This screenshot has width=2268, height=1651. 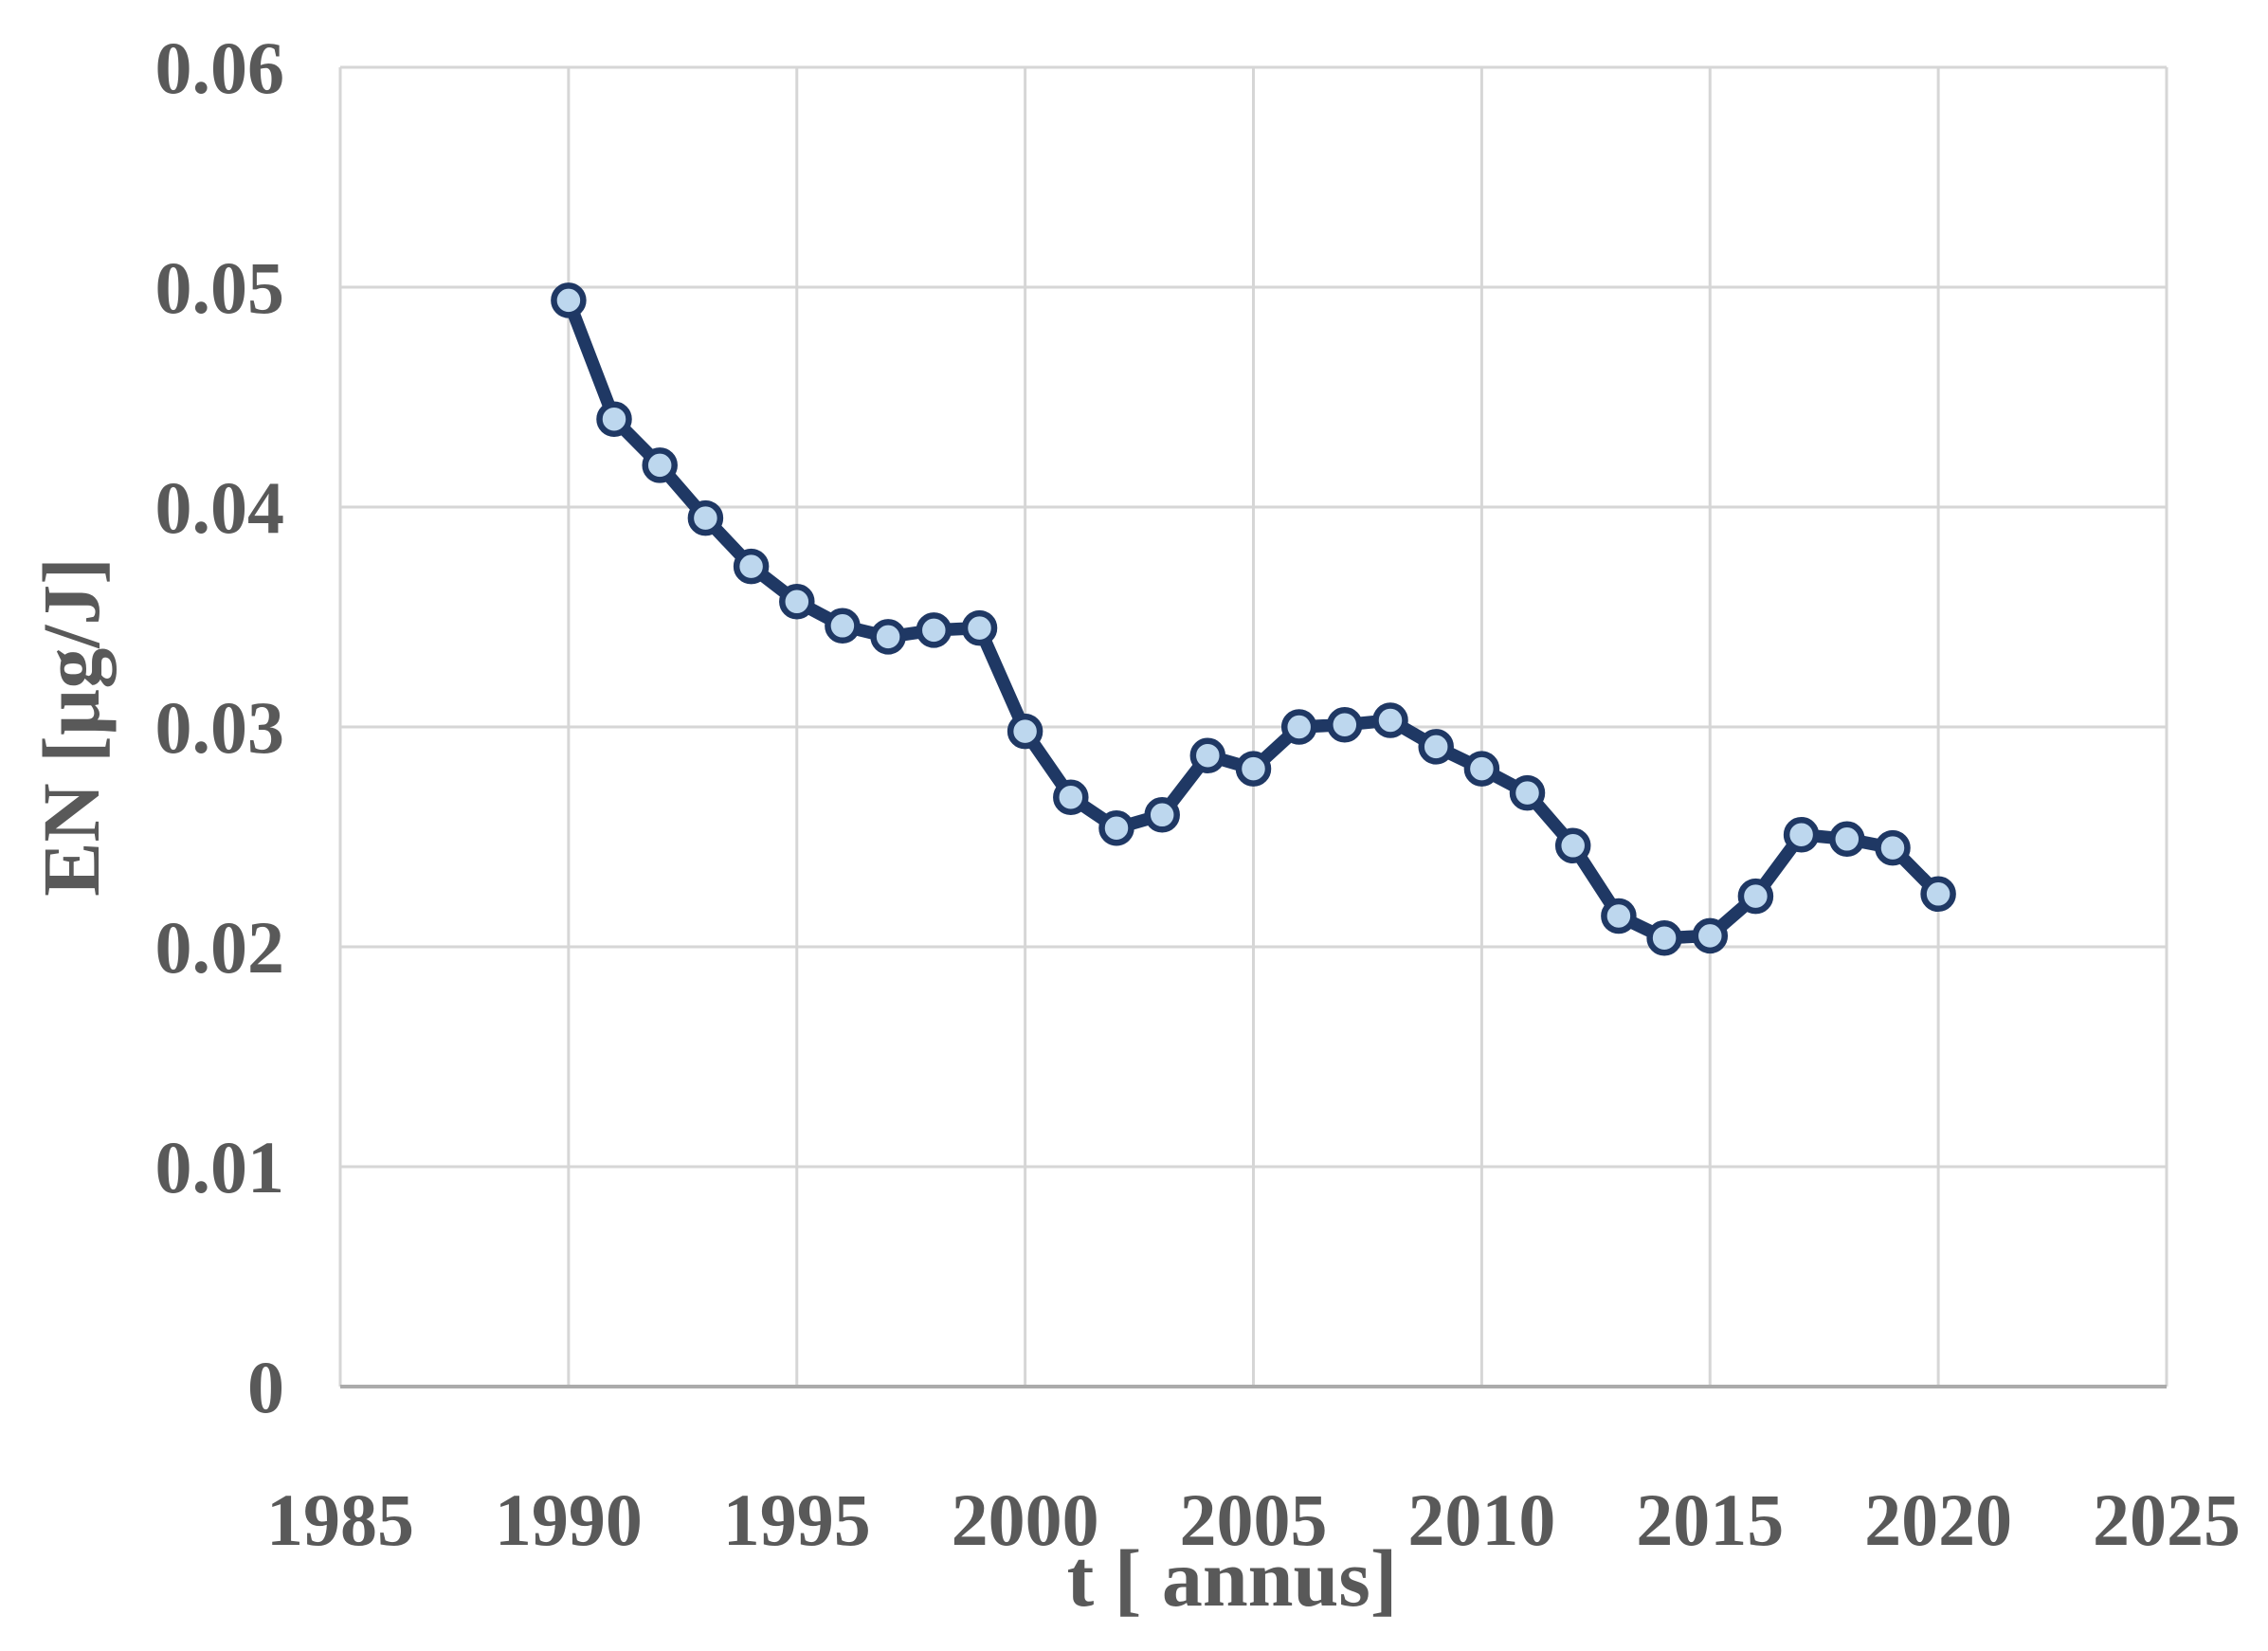 I want to click on data-point-1999, so click(x=979, y=627).